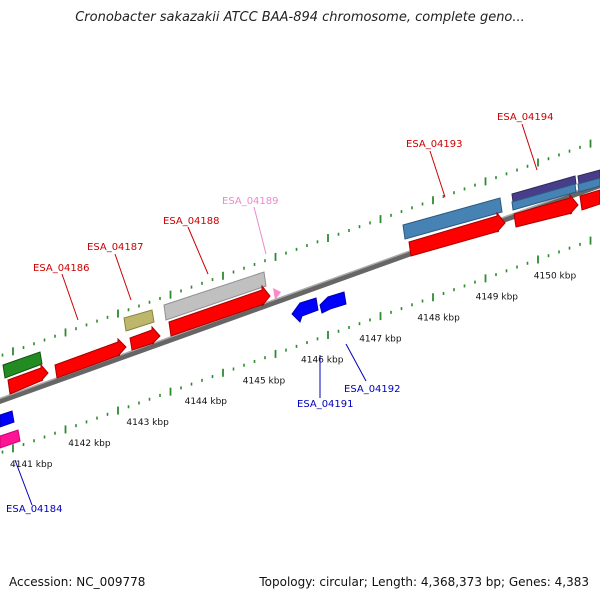 This screenshot has width=600, height=600. I want to click on scale-tick-label: 4148 kbp, so click(438, 318).